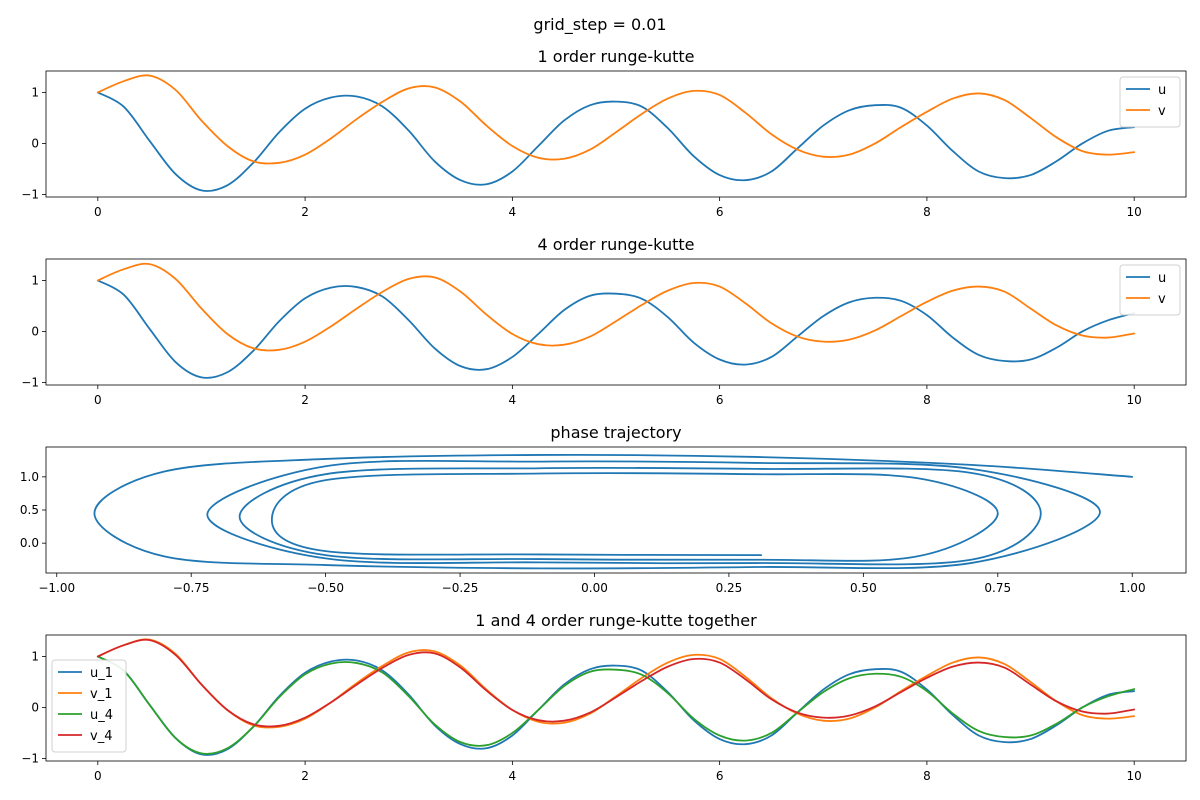 The height and width of the screenshot is (800, 1200). Describe the element at coordinates (325, 588) in the screenshot. I see `x-tick-label: −0.50` at that location.